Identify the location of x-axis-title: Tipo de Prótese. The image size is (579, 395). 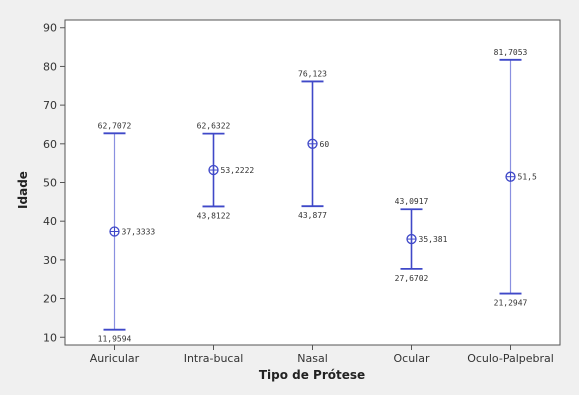
(312, 375).